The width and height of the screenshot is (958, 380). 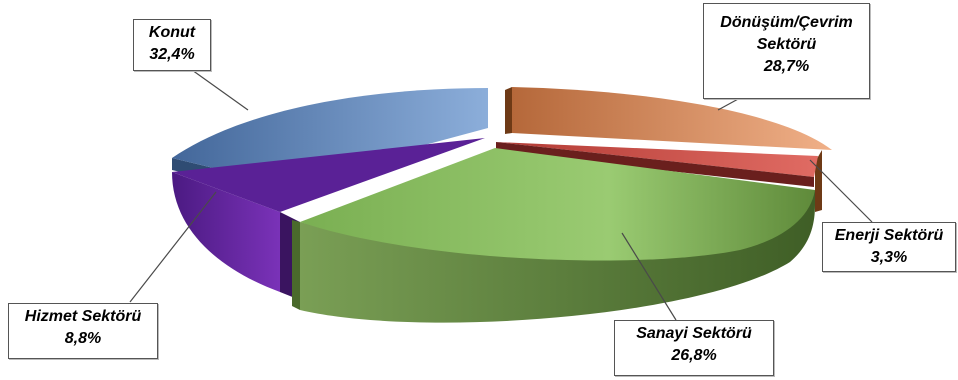 I want to click on callout-hizmet: Hizmet Sektörü 8,8%, so click(x=83, y=331).